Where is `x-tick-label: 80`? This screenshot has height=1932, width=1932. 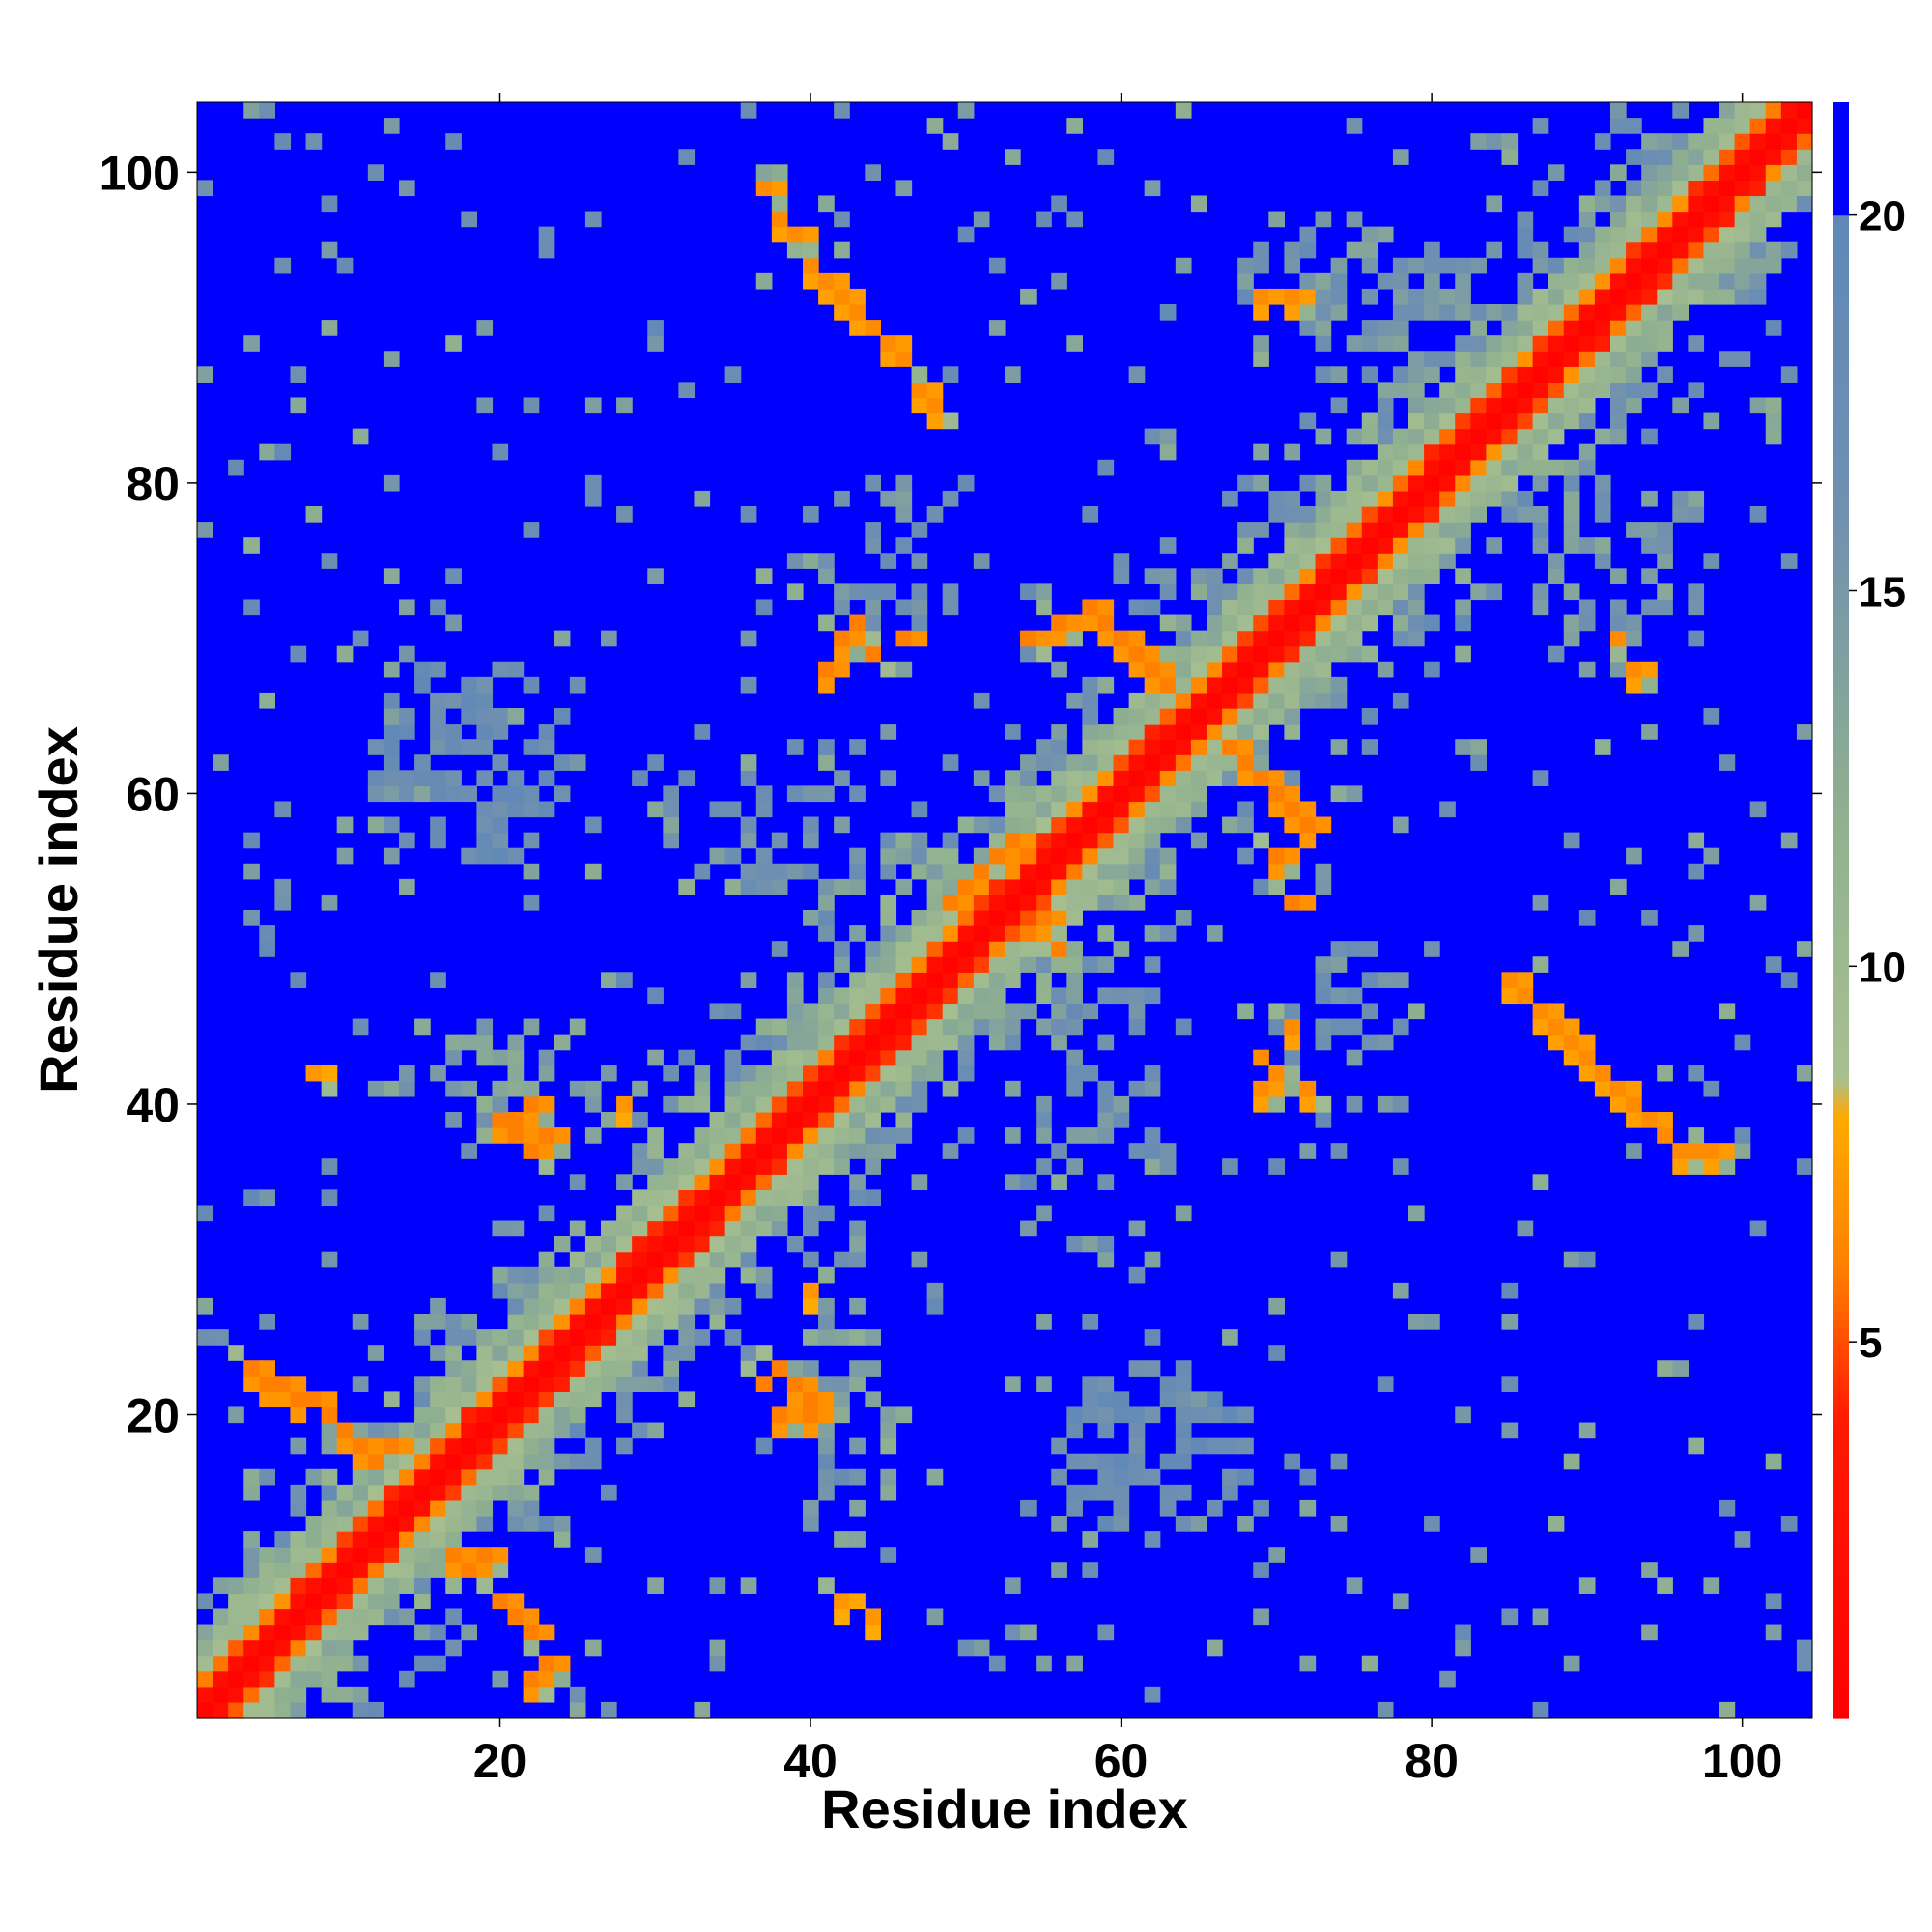
x-tick-label: 80 is located at coordinates (1432, 1761).